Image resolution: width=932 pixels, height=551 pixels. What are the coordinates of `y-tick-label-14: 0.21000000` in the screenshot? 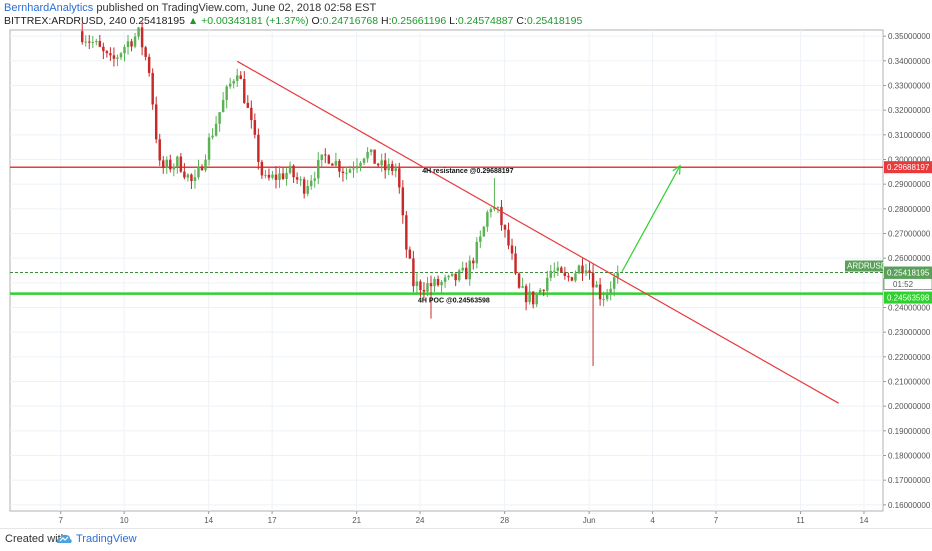 It's located at (909, 382).